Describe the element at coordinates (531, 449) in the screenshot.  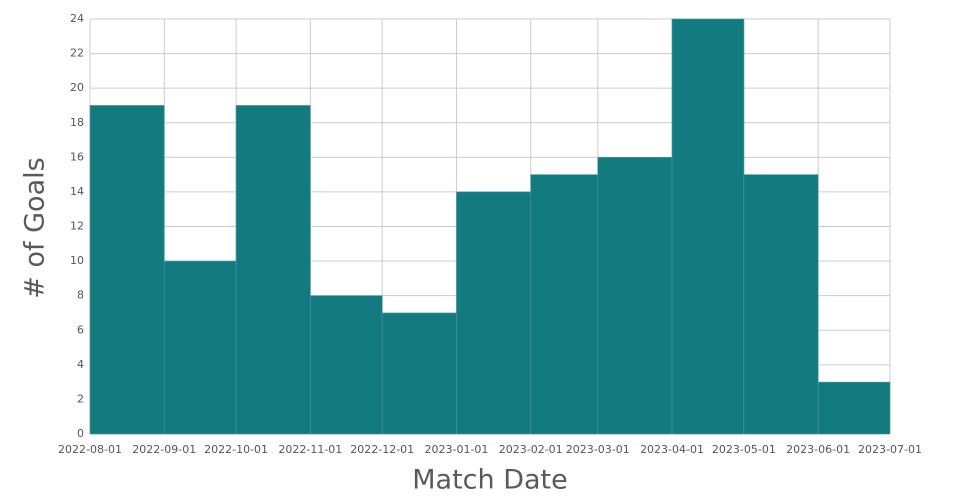
I see `x-tick-label: 2023-02-01` at that location.